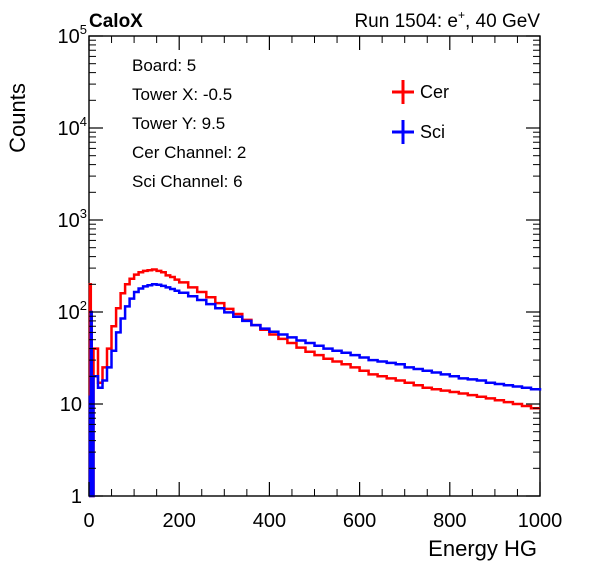 This screenshot has height=572, width=596. What do you see at coordinates (182, 94) in the screenshot?
I see `info-tower-x: Tower X: -0.5` at bounding box center [182, 94].